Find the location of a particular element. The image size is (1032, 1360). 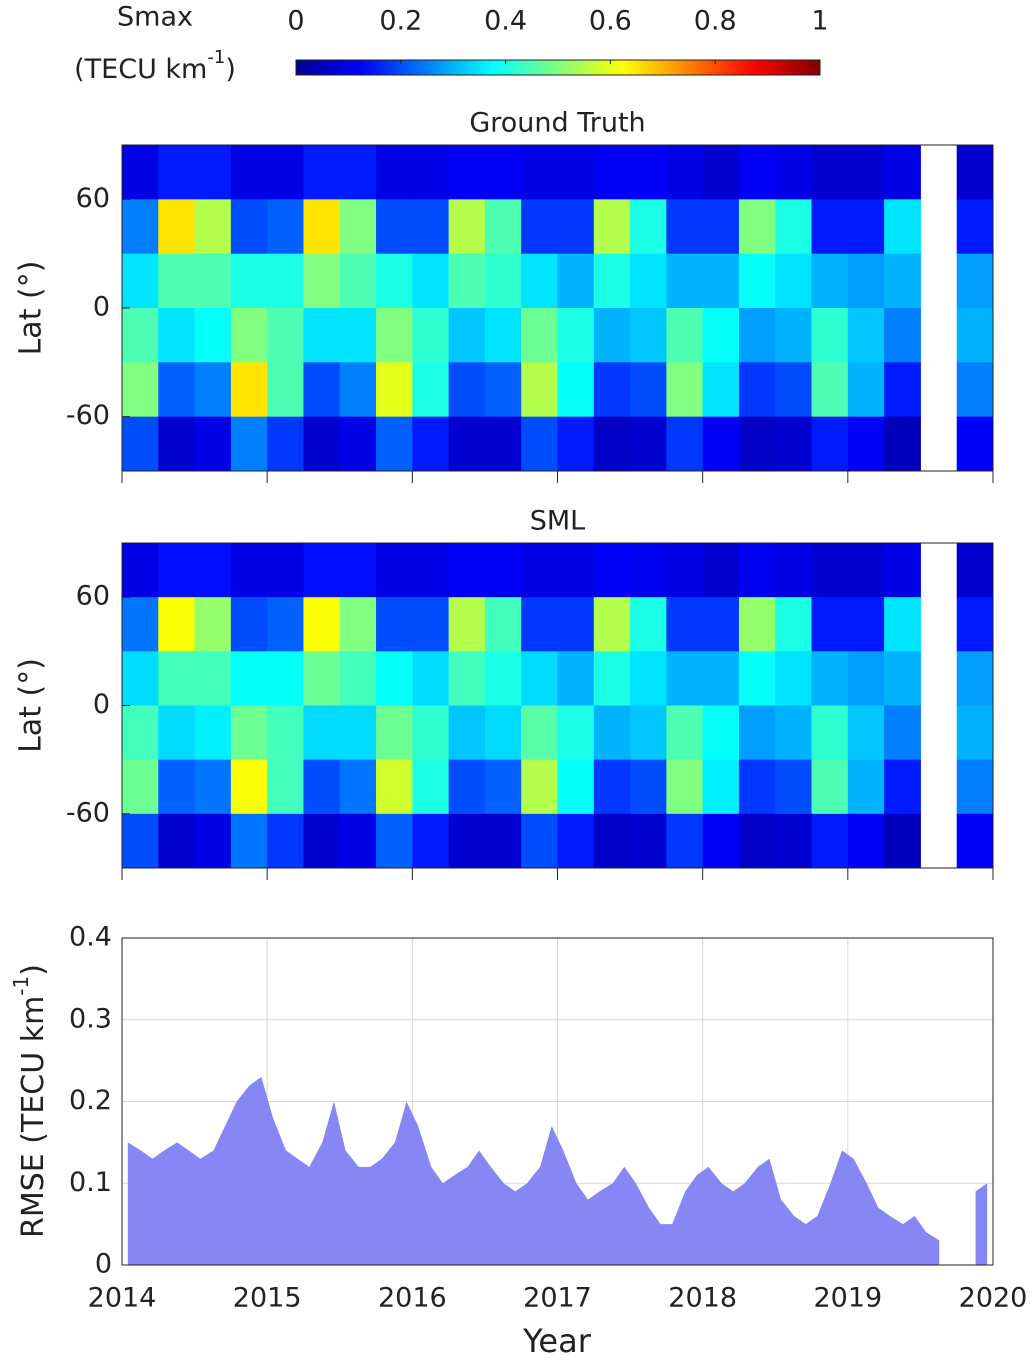

ylabel: RMSE (TECU km is located at coordinates (33, 1117).